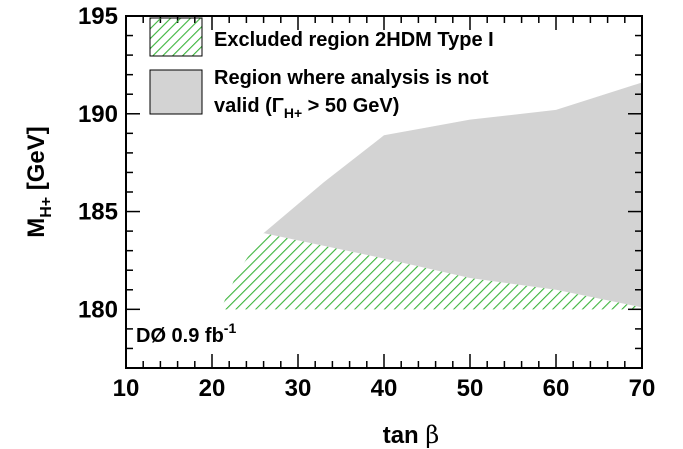 This screenshot has width=683, height=449. What do you see at coordinates (354, 40) in the screenshot?
I see `legend-label-excluded: Excluded region 2HDM Type I` at bounding box center [354, 40].